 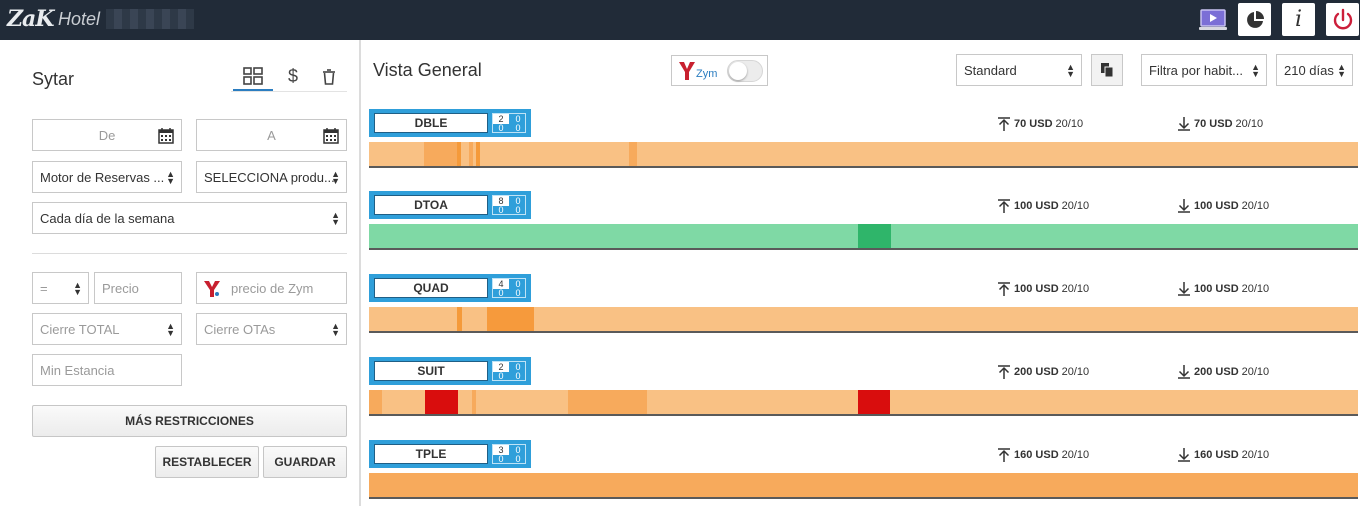 What do you see at coordinates (271, 288) in the screenshot?
I see `zym-price-input: precio de Zym` at bounding box center [271, 288].